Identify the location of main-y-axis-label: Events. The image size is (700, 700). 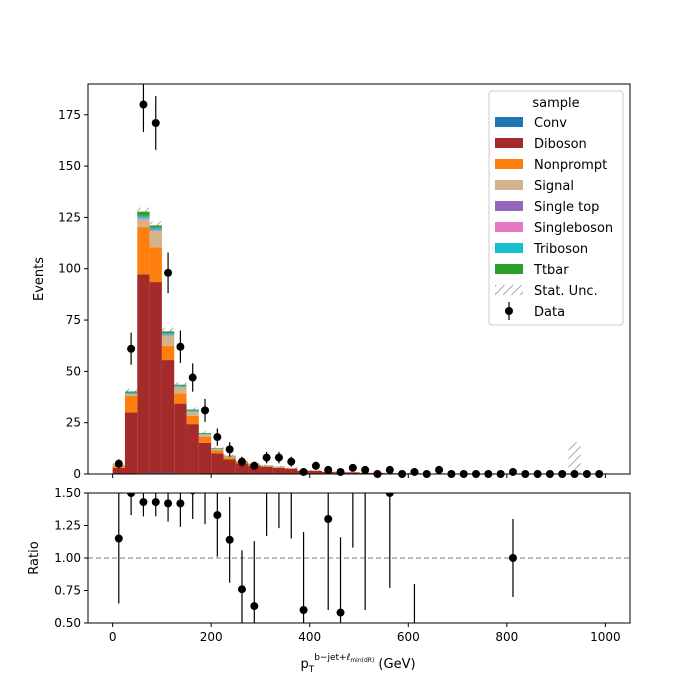
(39, 279).